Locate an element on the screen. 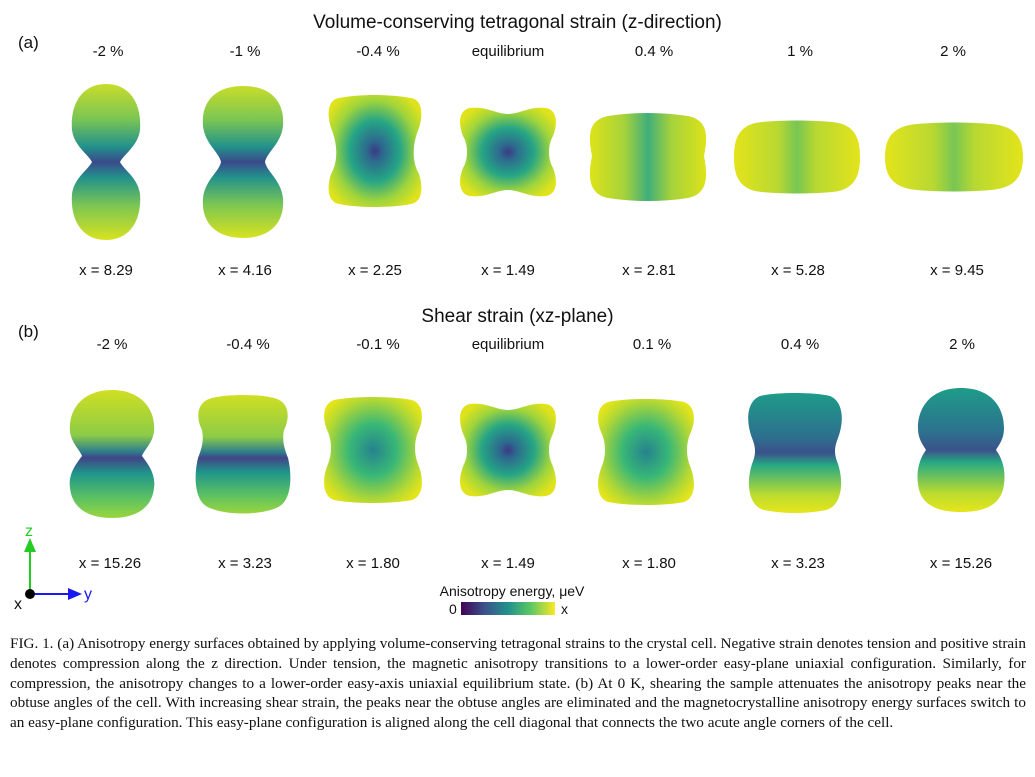 This screenshot has height=777, width=1035. panel-a-col-3: -0.4 % is located at coordinates (378, 51).